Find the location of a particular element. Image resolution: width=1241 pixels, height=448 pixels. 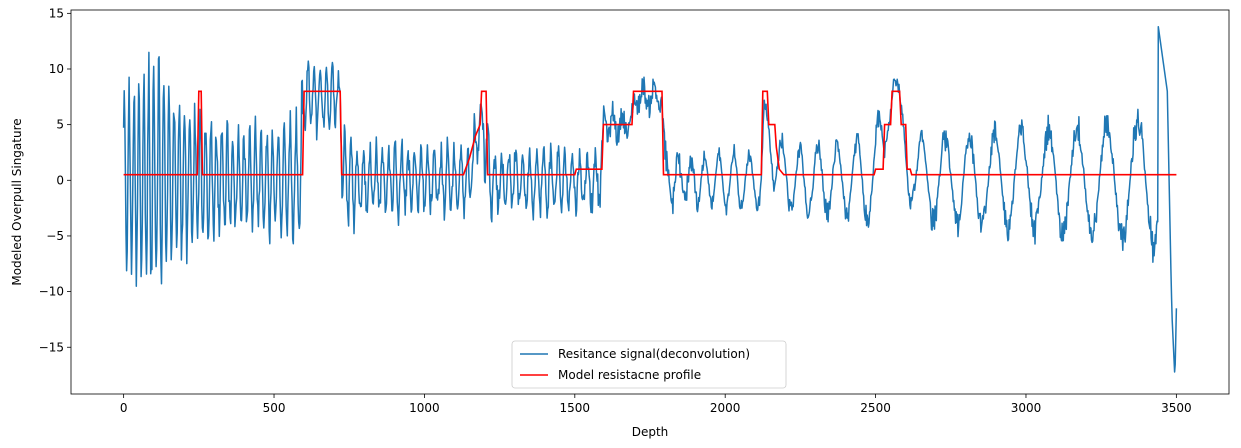

x-axis-label: Depth is located at coordinates (650, 432).